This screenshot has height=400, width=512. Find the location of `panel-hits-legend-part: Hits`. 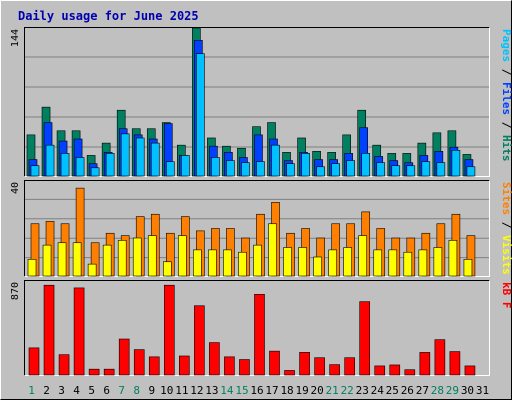

panel-hits-legend-part: Hits is located at coordinates (506, 148).